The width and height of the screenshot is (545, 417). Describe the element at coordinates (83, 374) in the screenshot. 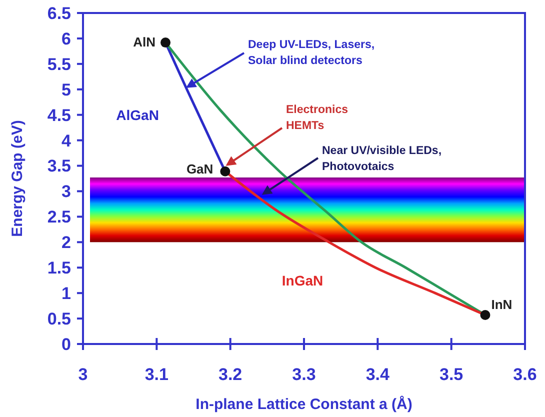

I see `x-tick-label: 3` at that location.